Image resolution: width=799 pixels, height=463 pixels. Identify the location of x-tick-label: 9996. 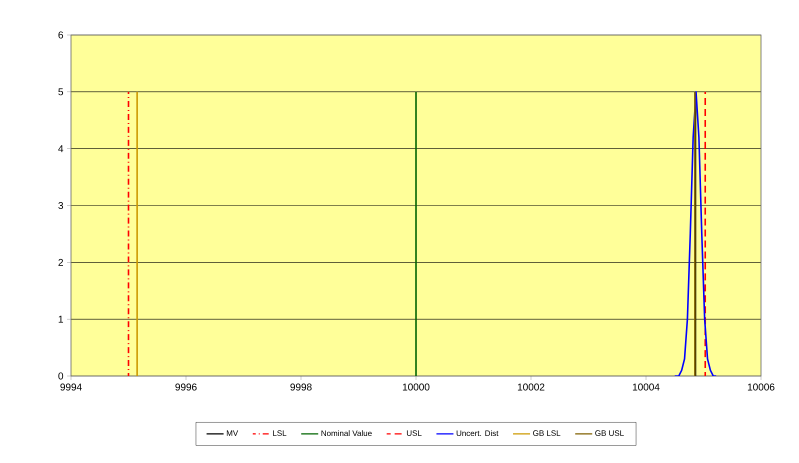
(186, 387).